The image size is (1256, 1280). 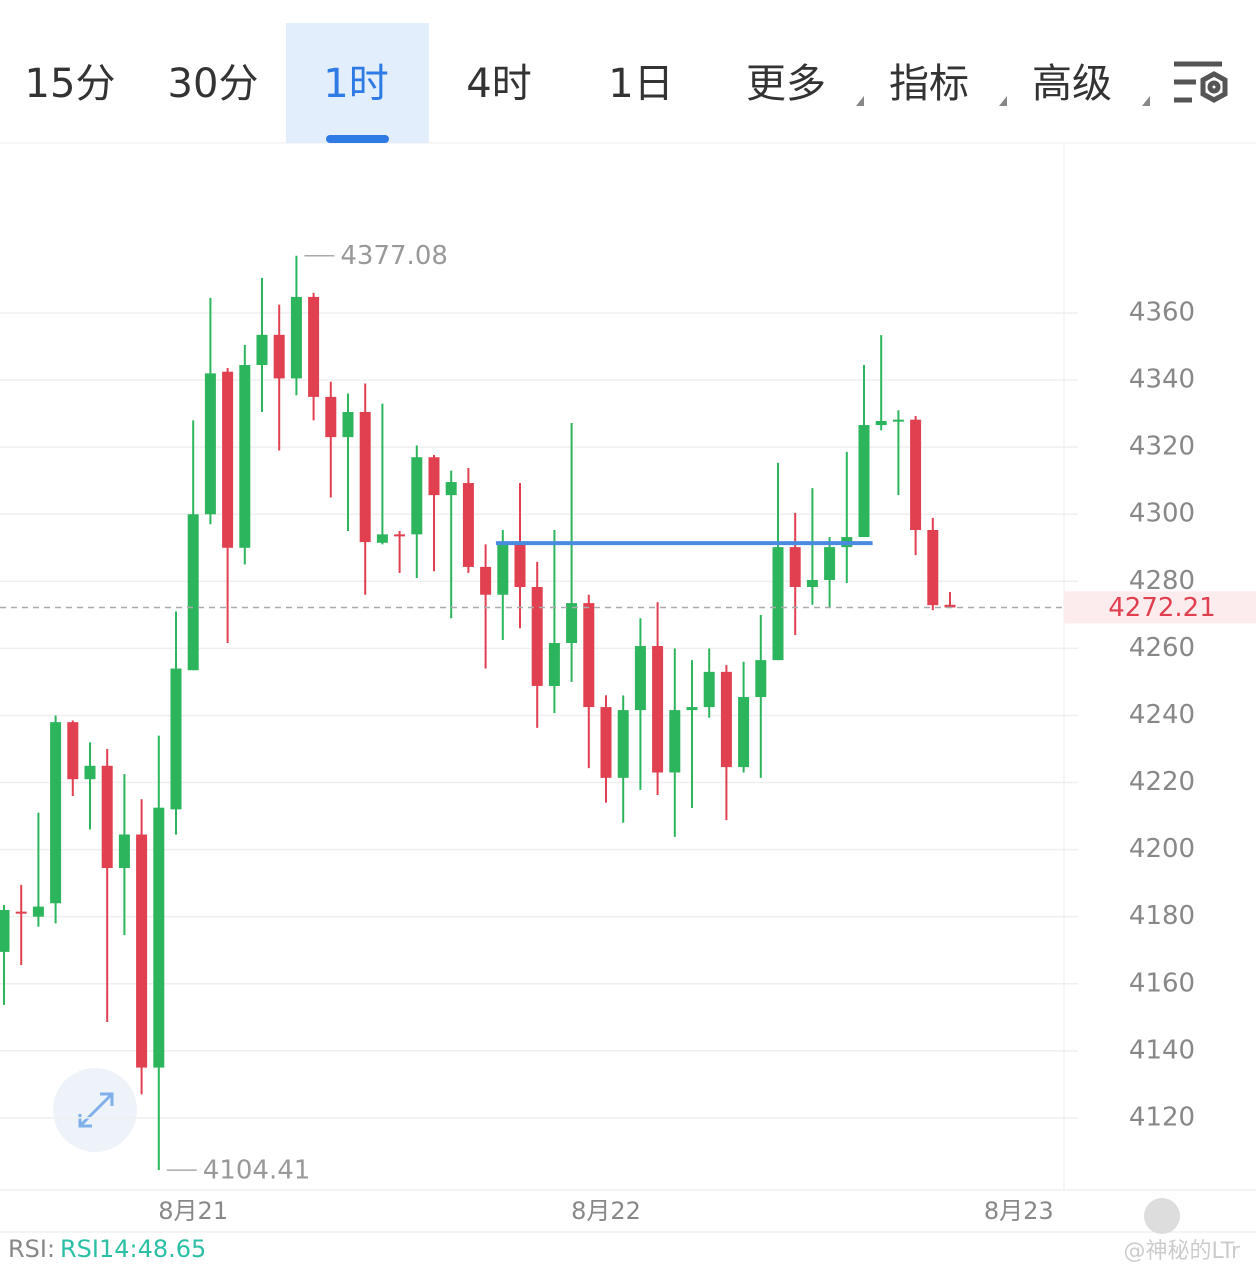 What do you see at coordinates (1162, 1216) in the screenshot?
I see `logo` at bounding box center [1162, 1216].